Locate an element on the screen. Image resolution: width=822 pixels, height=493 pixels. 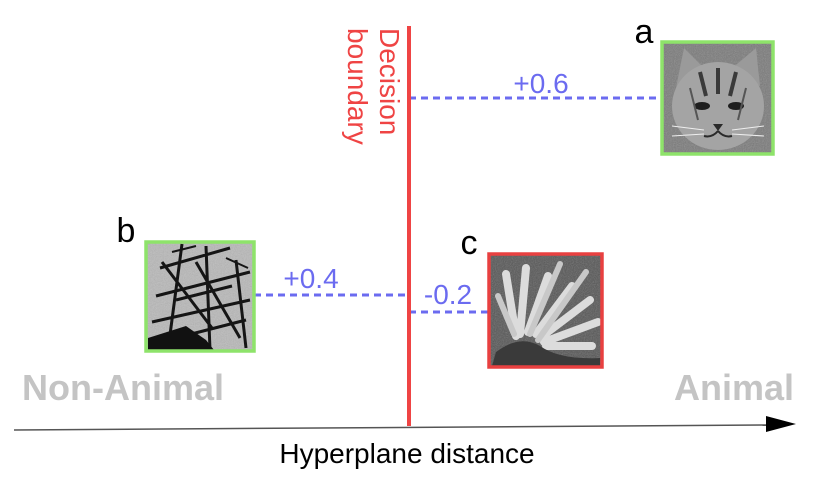
decision-boundary-label: Decision boundary is located at coordinates (373, 86).